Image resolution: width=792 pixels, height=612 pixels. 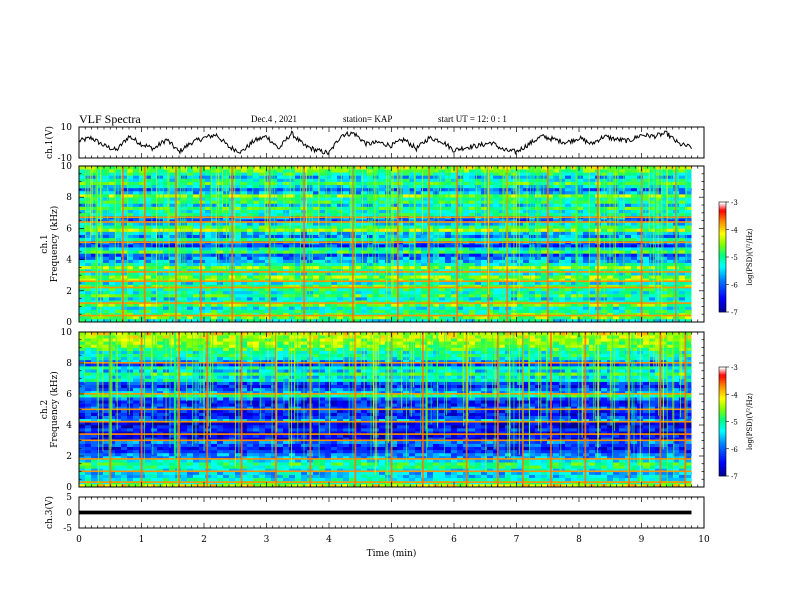 I want to click on x-tick-label: 1, so click(x=142, y=540).